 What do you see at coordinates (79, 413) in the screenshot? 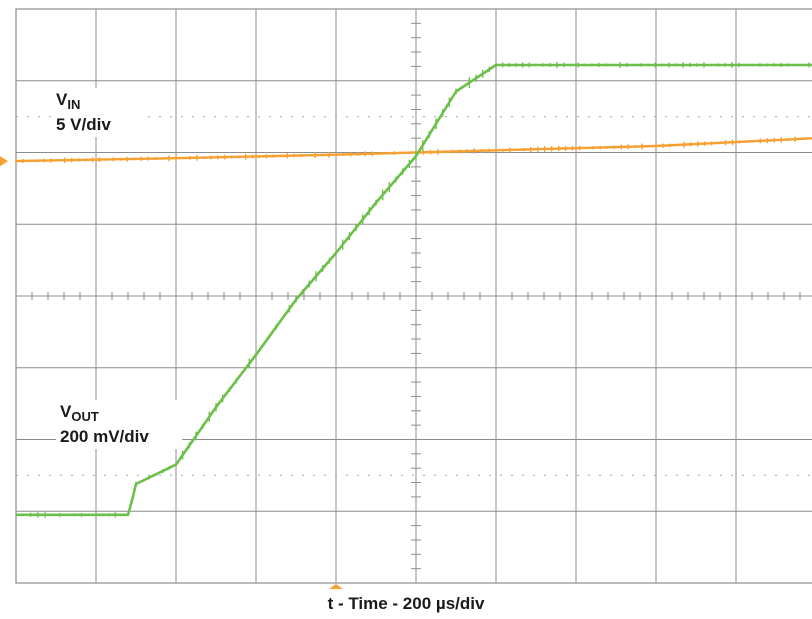
I see `vout-title: VOUT` at bounding box center [79, 413].